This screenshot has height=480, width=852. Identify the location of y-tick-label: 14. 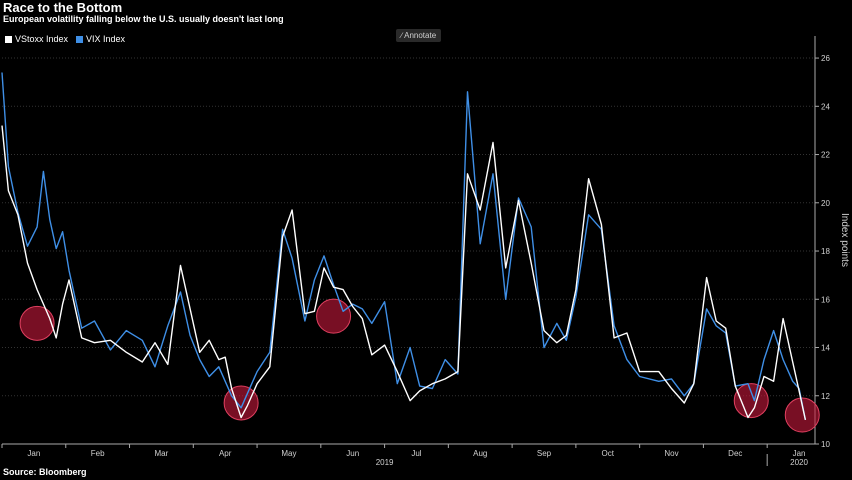
(825, 348).